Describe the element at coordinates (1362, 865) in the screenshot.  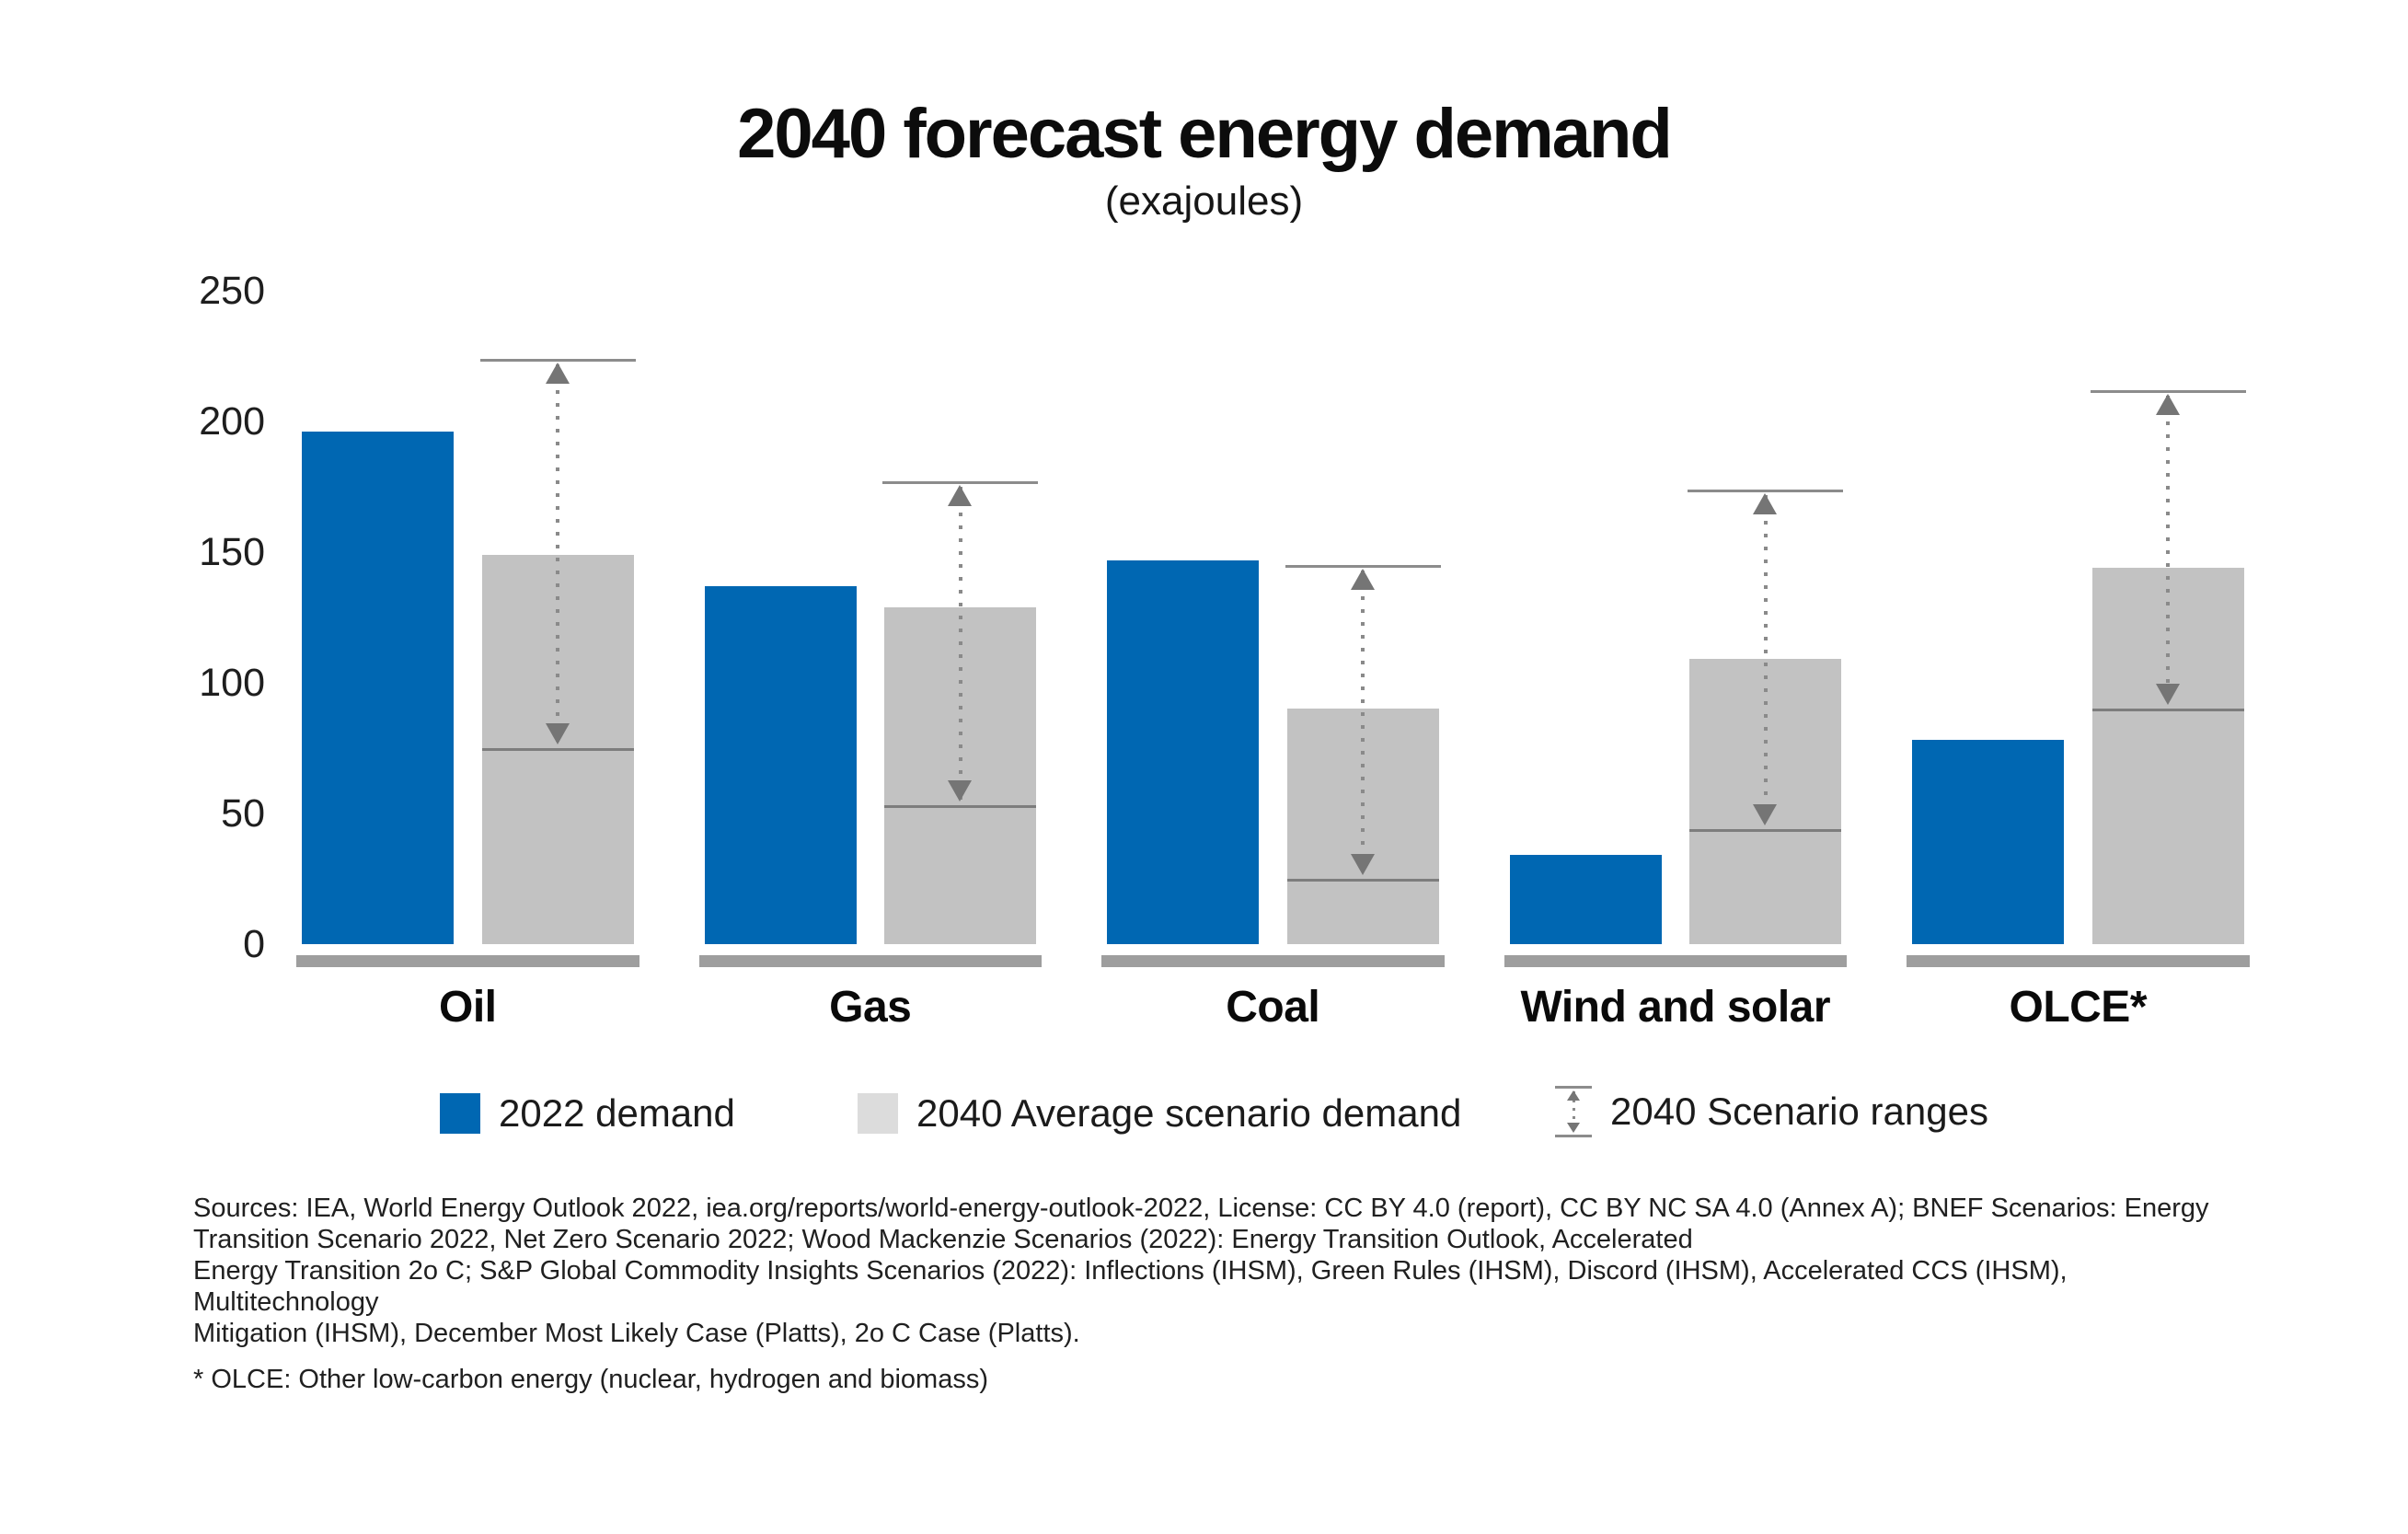
I see `range-down-arrow-coal` at that location.